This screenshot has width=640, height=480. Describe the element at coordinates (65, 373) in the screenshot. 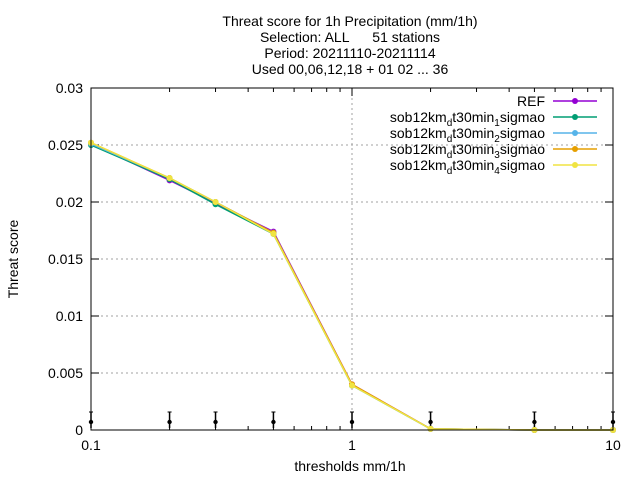

I see `y-tick-label: 0.005` at that location.